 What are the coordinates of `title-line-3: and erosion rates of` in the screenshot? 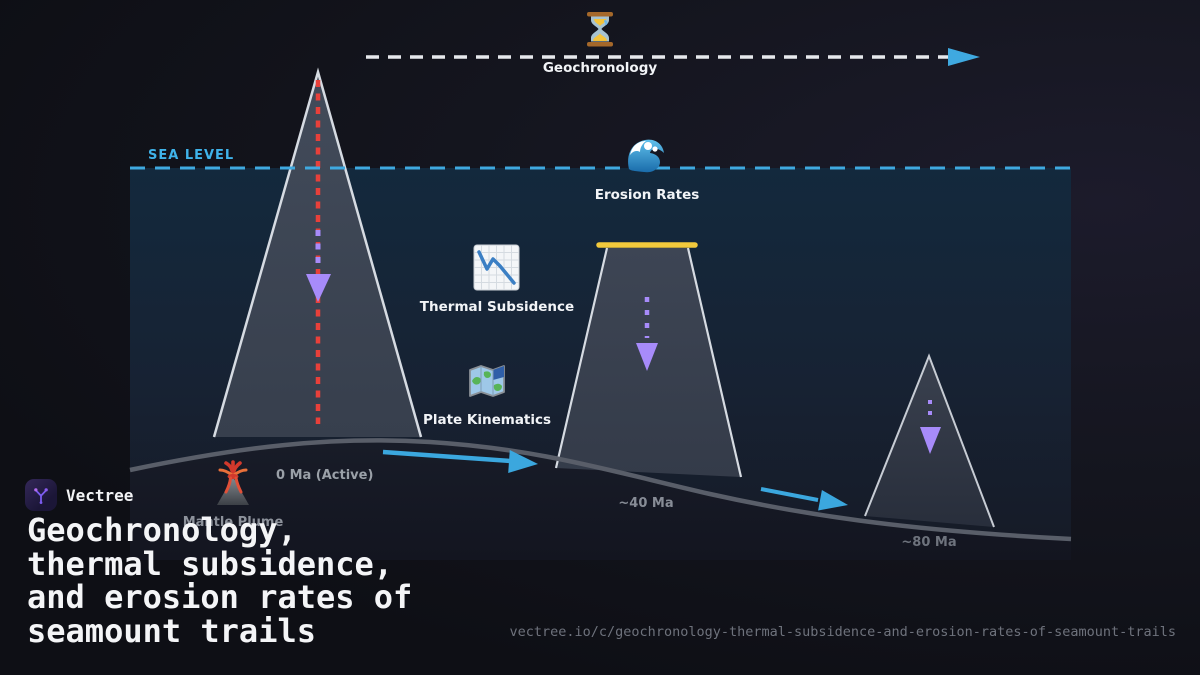 It's located at (220, 597).